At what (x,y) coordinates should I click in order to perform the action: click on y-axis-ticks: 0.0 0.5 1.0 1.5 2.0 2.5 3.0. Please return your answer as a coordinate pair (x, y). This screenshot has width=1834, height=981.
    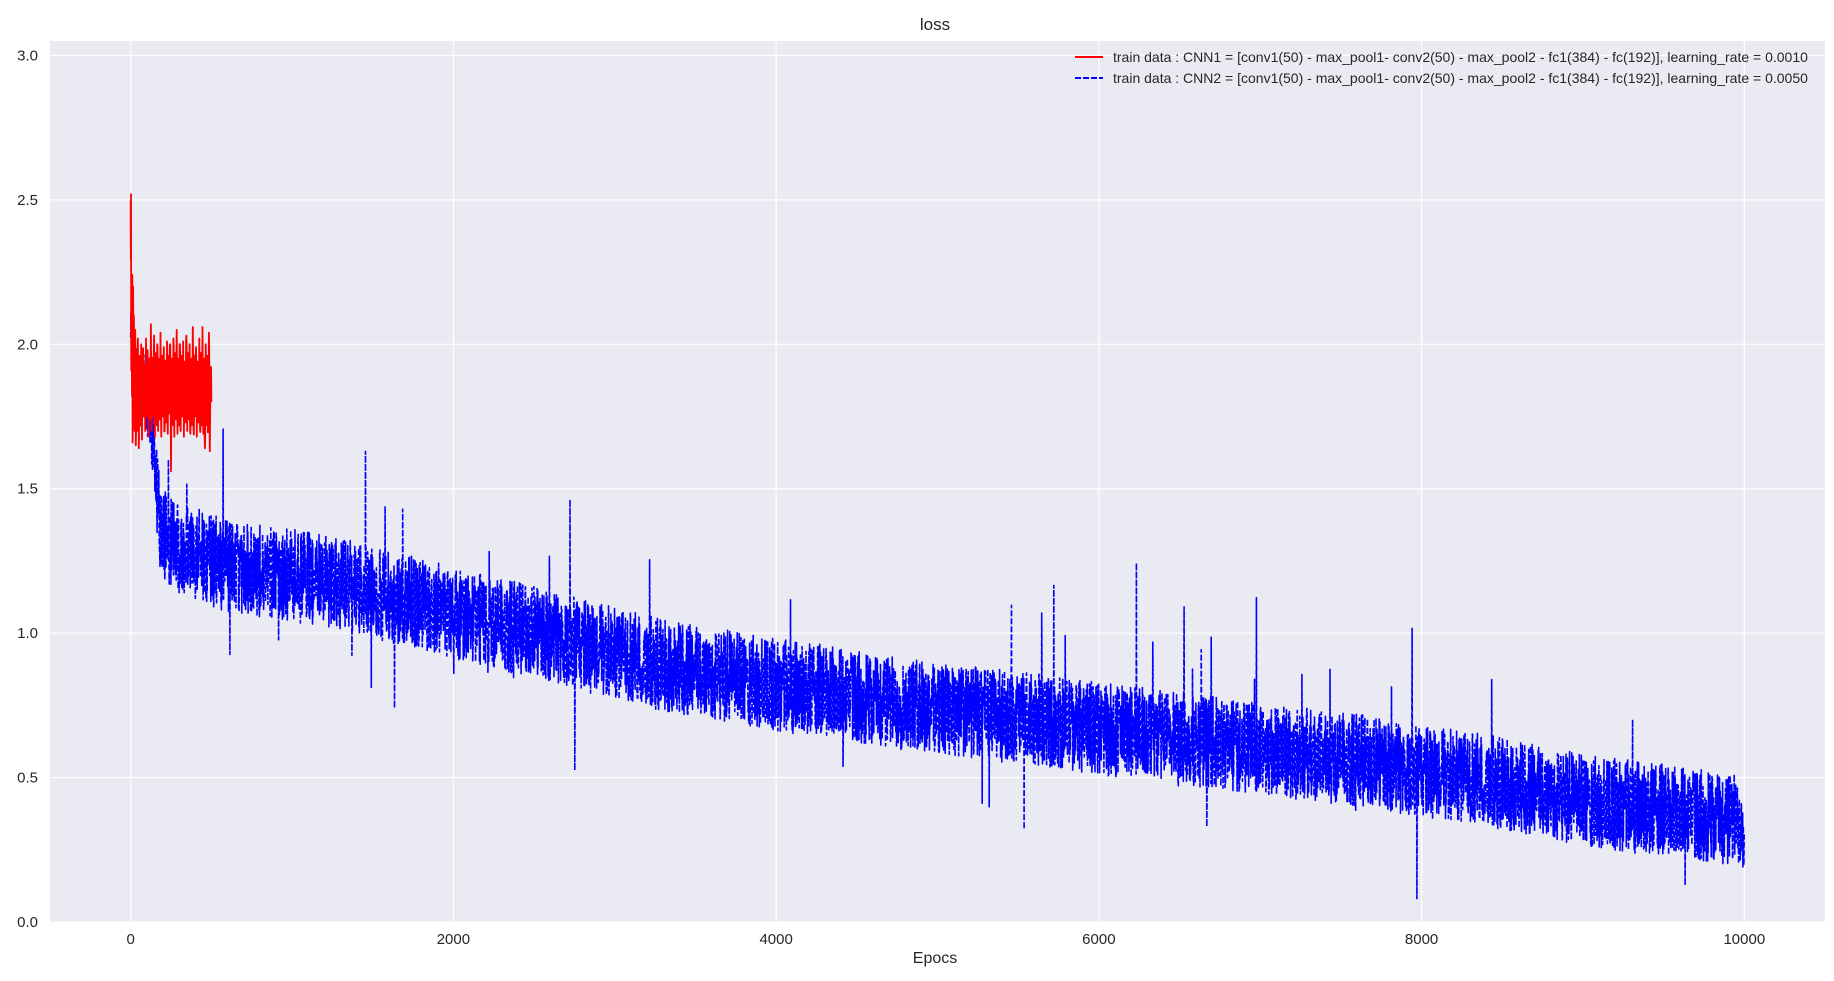
    Looking at the image, I should click on (27, 489).